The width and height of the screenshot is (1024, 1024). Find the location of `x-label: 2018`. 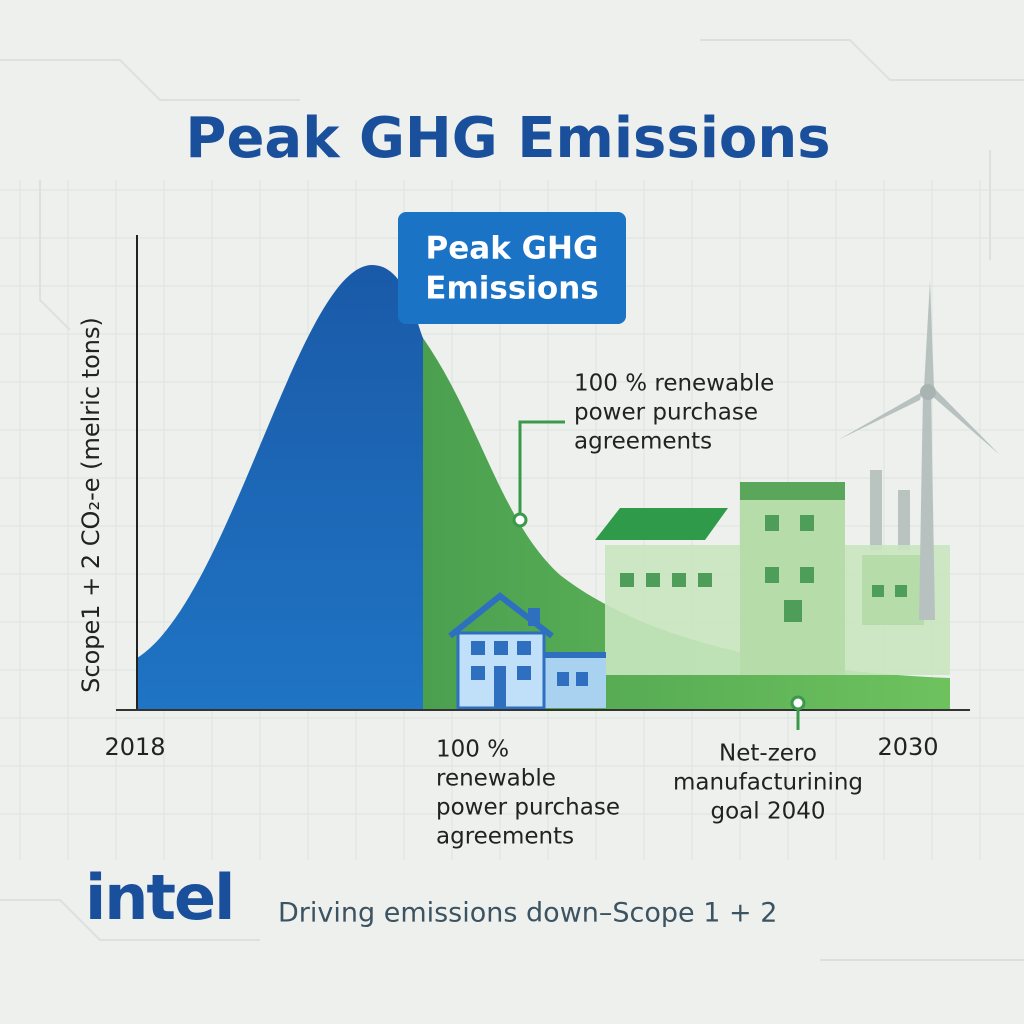

x-label: 2018 is located at coordinates (134, 747).